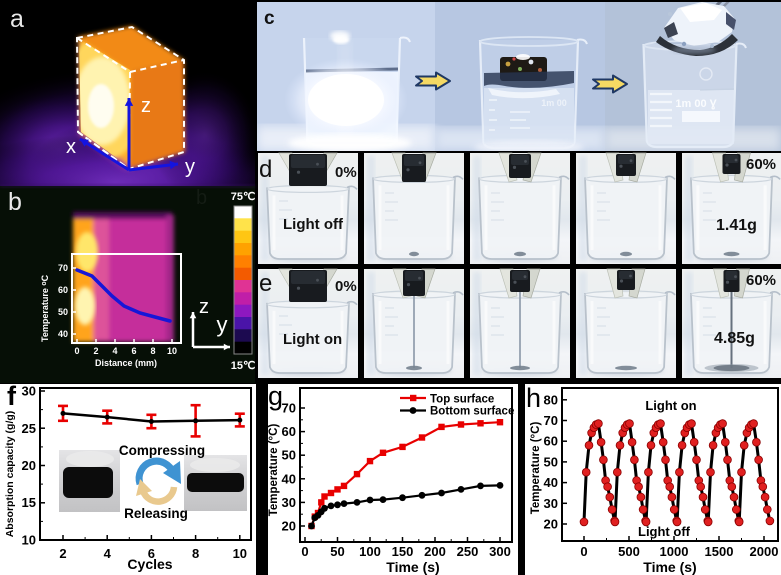 The image size is (781, 575). I want to click on svg-text: x, so click(71, 147).